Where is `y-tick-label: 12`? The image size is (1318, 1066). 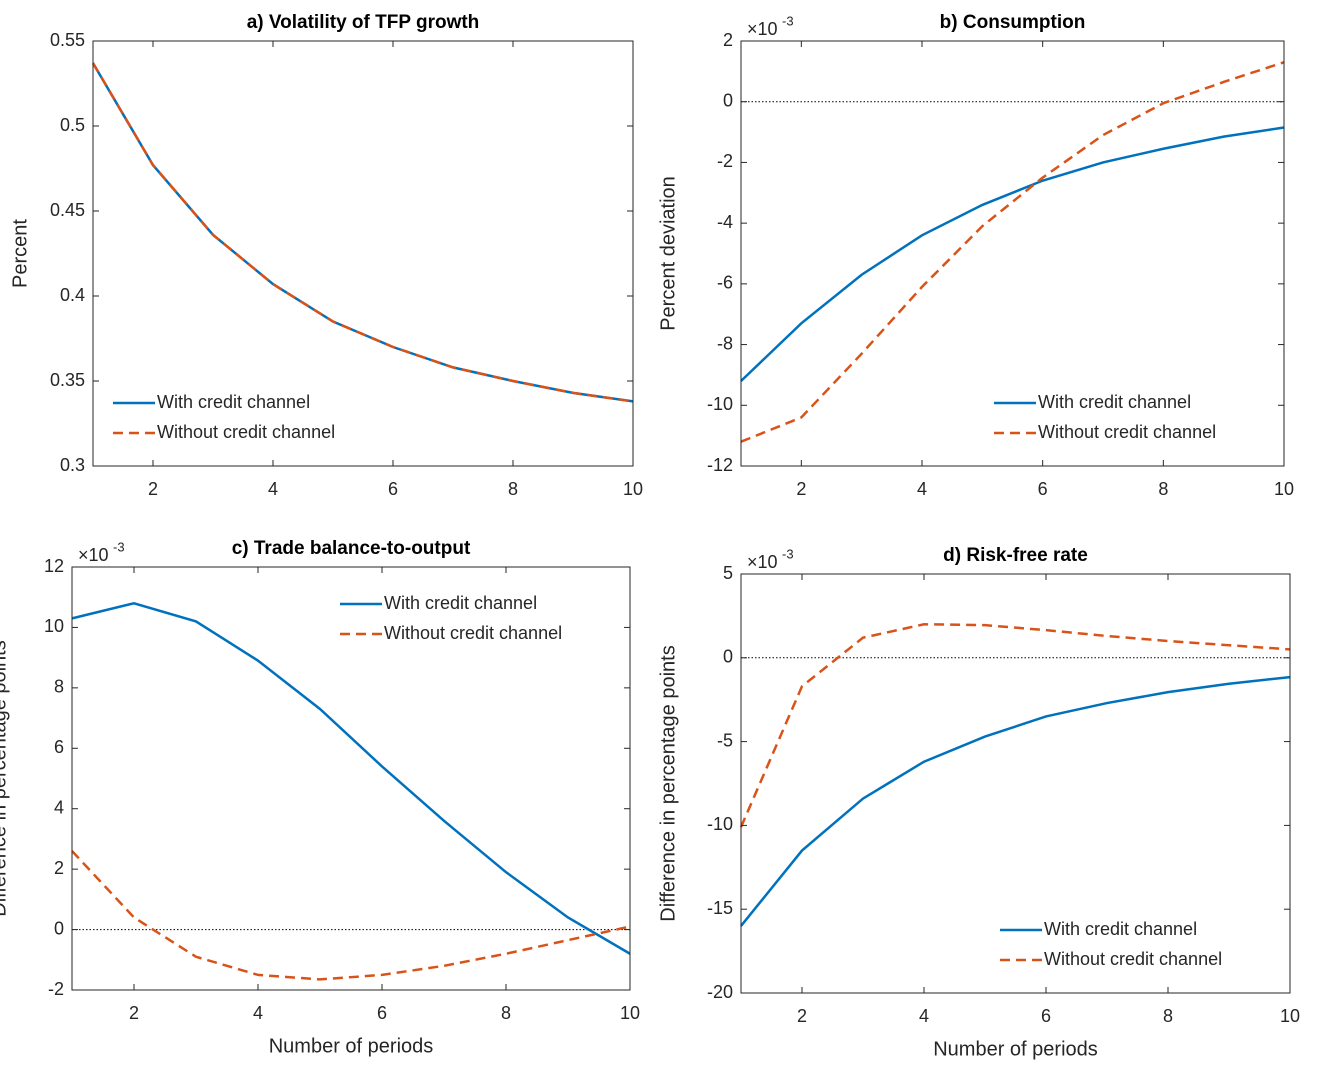 y-tick-label: 12 is located at coordinates (54, 566).